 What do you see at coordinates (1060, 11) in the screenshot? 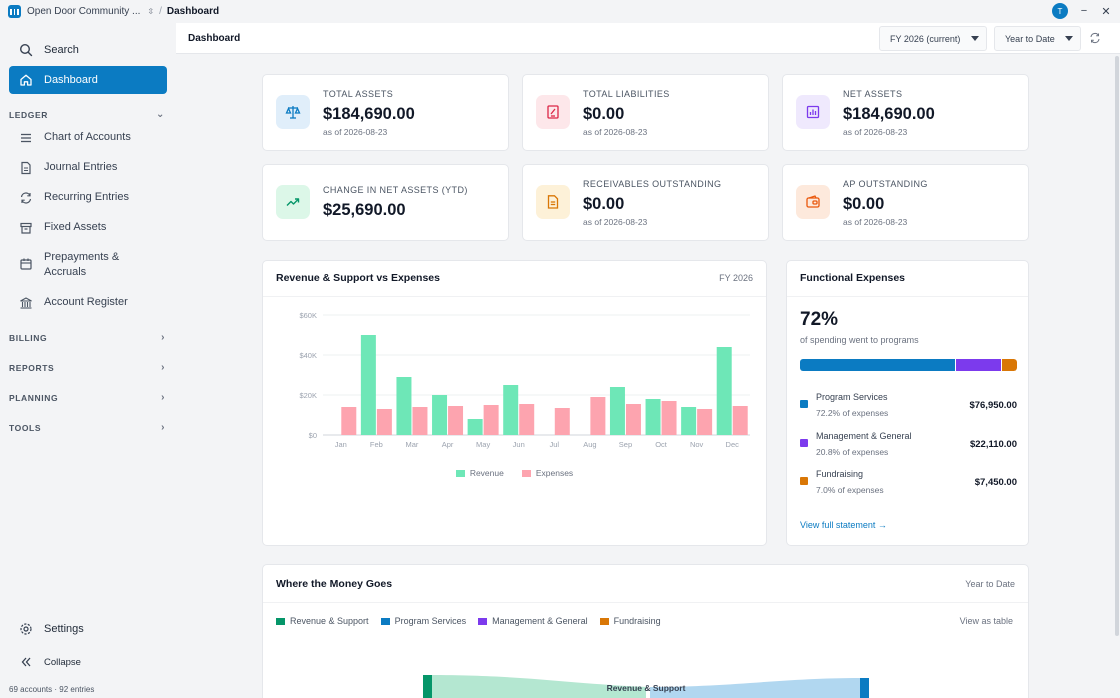
I see `user-avatar: T` at bounding box center [1060, 11].